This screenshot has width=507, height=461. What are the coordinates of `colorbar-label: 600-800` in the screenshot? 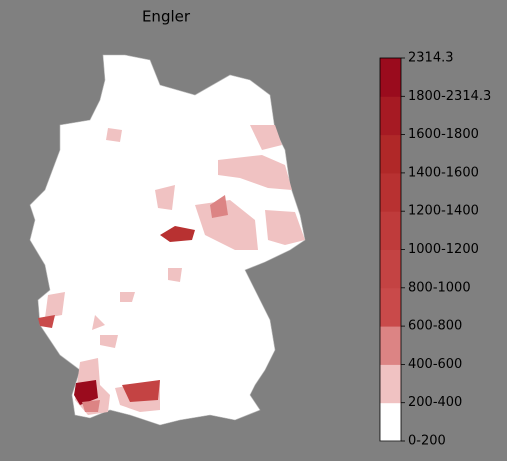 It's located at (435, 326).